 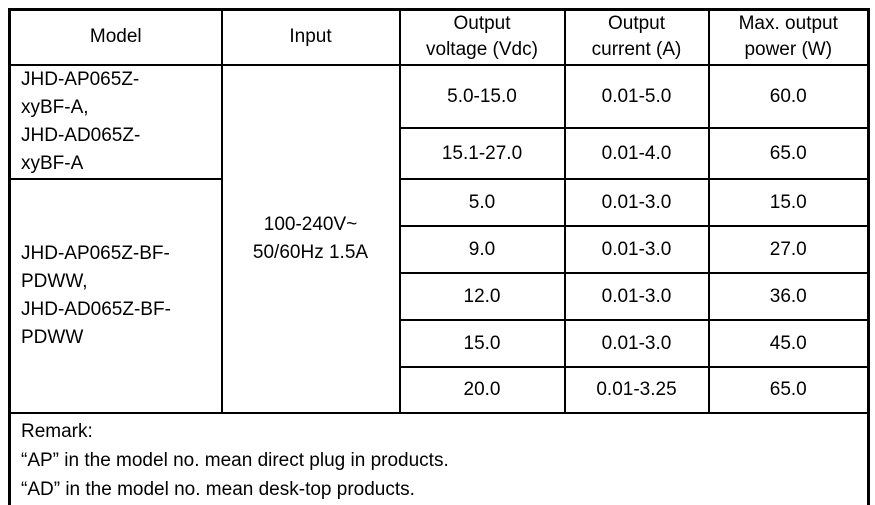 I want to click on table-row: 15.0 0.01-3.0 45.0, so click(x=440, y=343).